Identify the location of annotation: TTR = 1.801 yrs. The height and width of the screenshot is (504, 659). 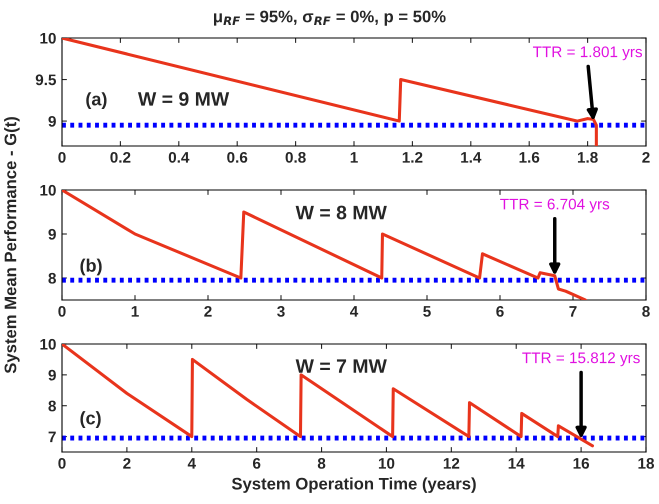
(587, 53).